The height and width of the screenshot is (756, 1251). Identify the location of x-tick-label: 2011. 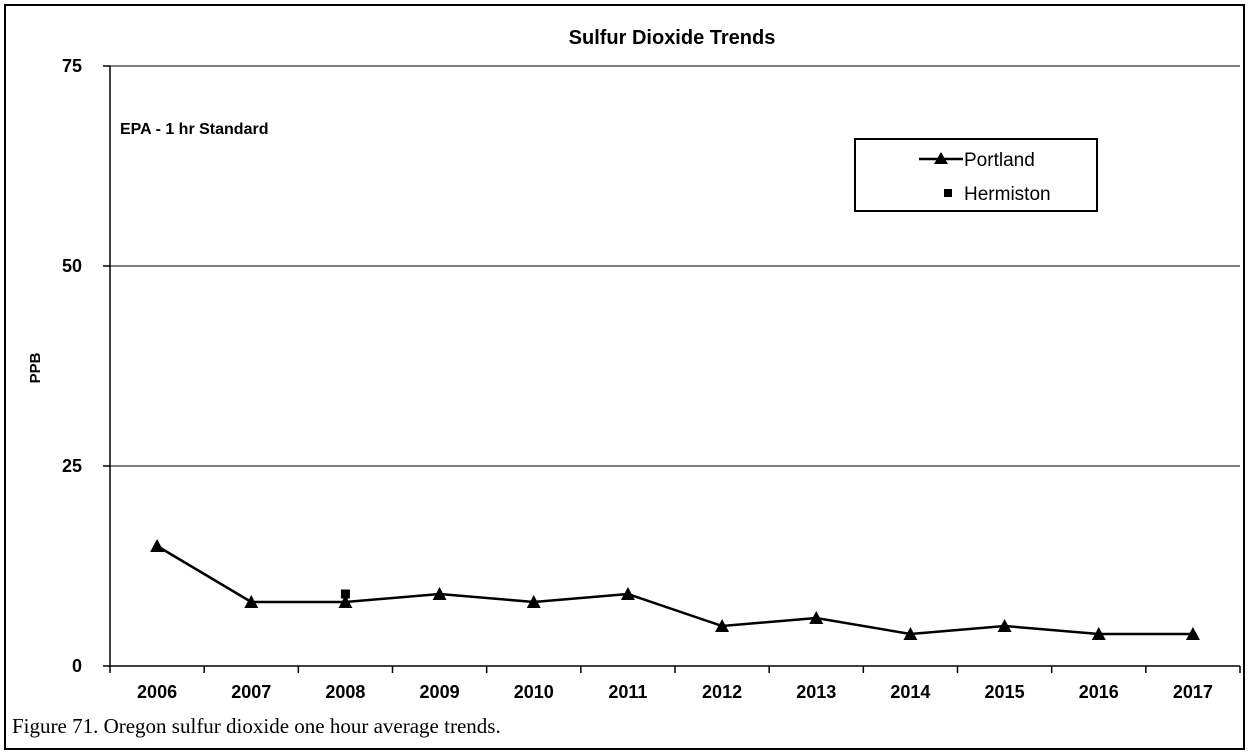
(627, 692).